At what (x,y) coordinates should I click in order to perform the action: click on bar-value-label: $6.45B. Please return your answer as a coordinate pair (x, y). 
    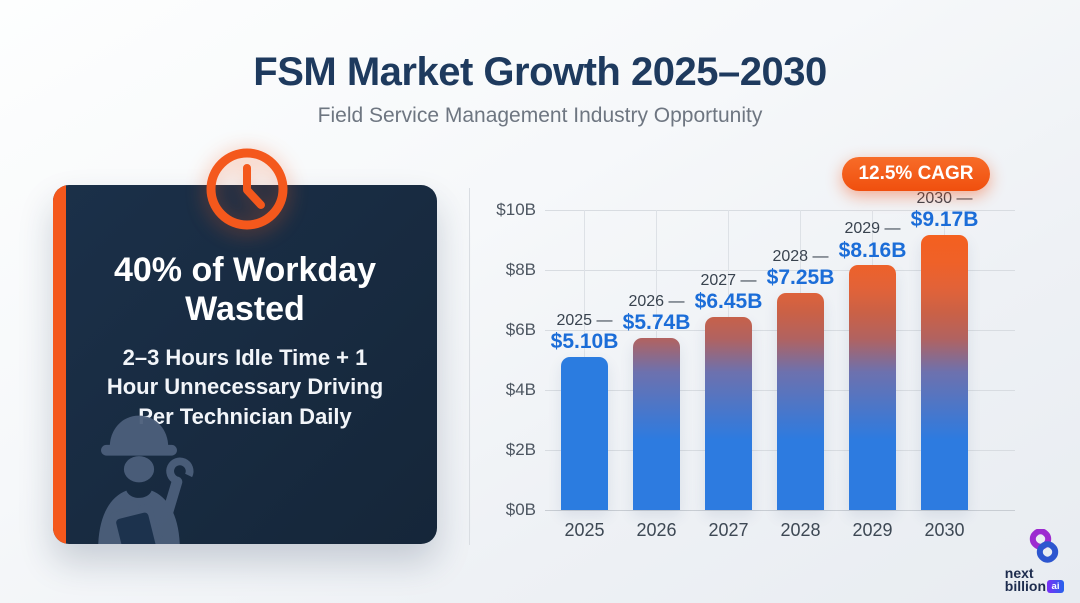
    Looking at the image, I should click on (728, 301).